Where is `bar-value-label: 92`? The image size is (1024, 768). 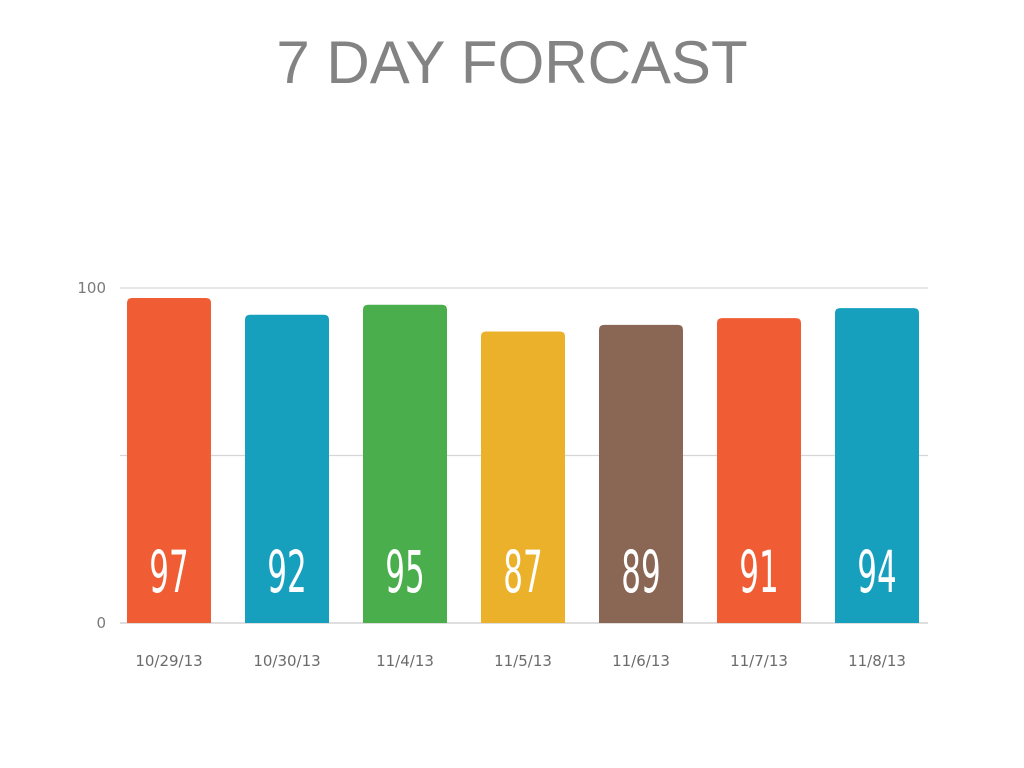
bar-value-label: 92 is located at coordinates (286, 571).